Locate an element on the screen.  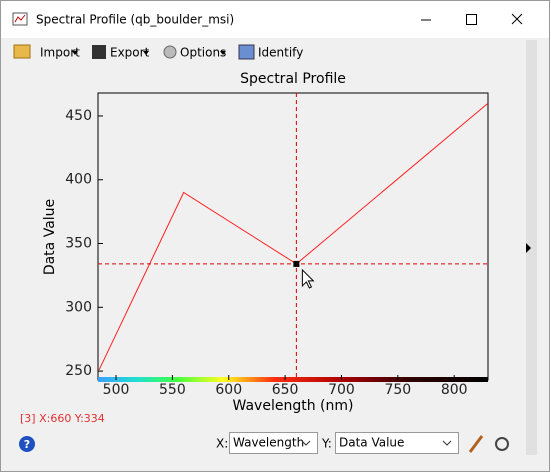
y-select-label: Y: is located at coordinates (326, 444).